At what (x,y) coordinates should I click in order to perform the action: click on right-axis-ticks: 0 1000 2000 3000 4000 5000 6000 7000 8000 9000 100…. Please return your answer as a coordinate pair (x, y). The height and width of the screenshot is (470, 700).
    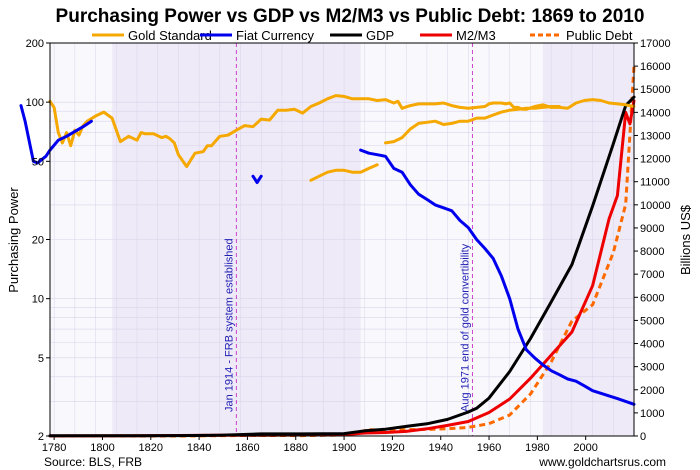
    Looking at the image, I should click on (652, 240).